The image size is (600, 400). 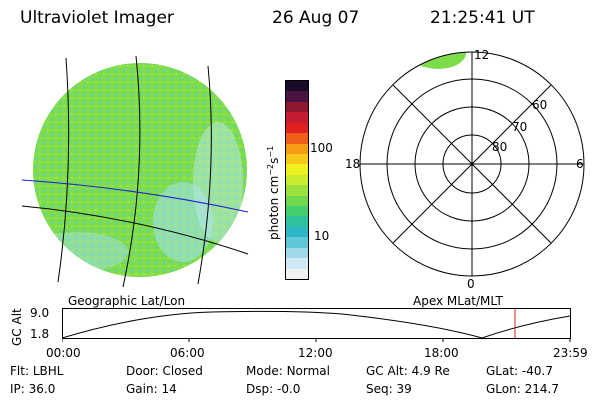 What do you see at coordinates (580, 164) in the screenshot?
I see `mlt-label-6: 6` at bounding box center [580, 164].